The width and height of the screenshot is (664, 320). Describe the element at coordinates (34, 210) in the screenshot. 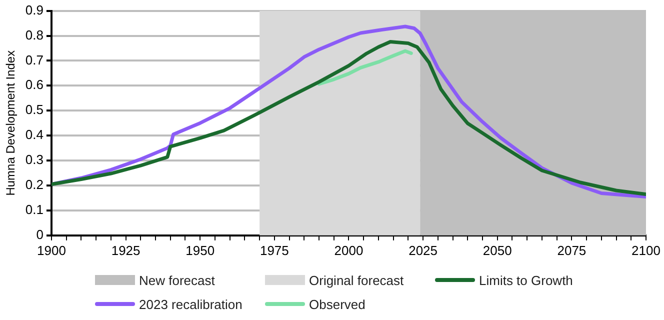

I see `y-tick-label: 0.1` at that location.